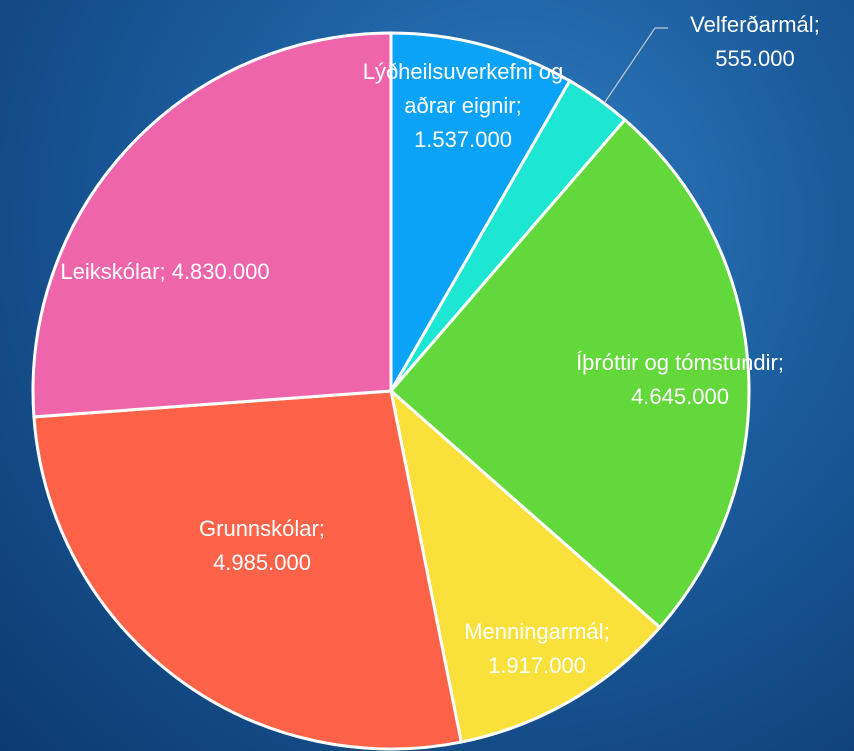 Image resolution: width=854 pixels, height=751 pixels. What do you see at coordinates (463, 139) in the screenshot?
I see `value-label: 1.537.000` at bounding box center [463, 139].